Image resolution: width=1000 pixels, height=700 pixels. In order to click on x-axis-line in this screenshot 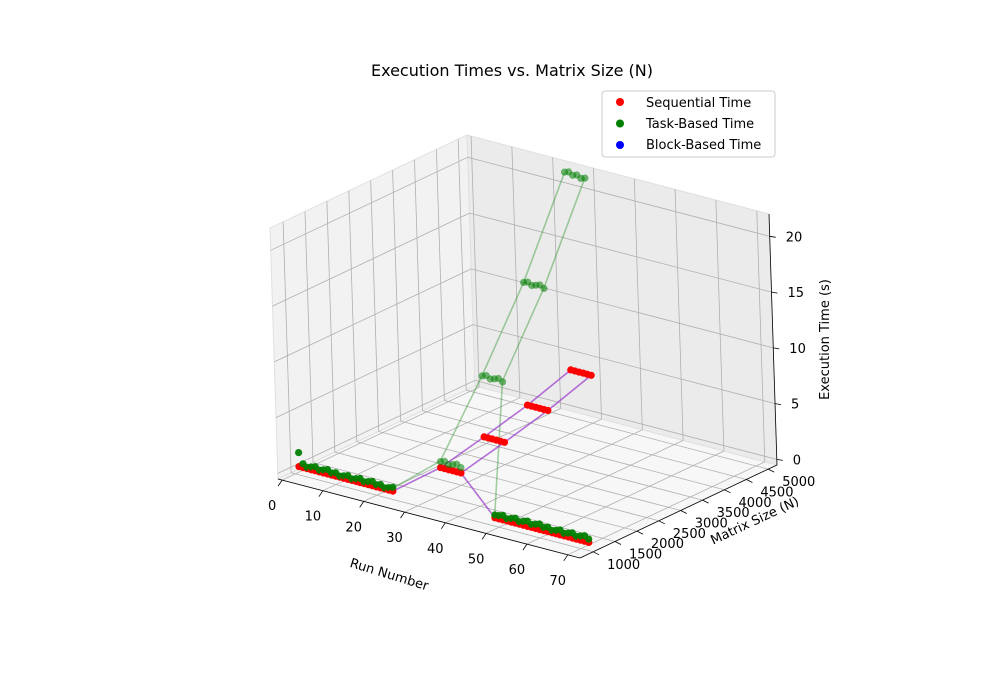, I will do `click(429, 518)`.